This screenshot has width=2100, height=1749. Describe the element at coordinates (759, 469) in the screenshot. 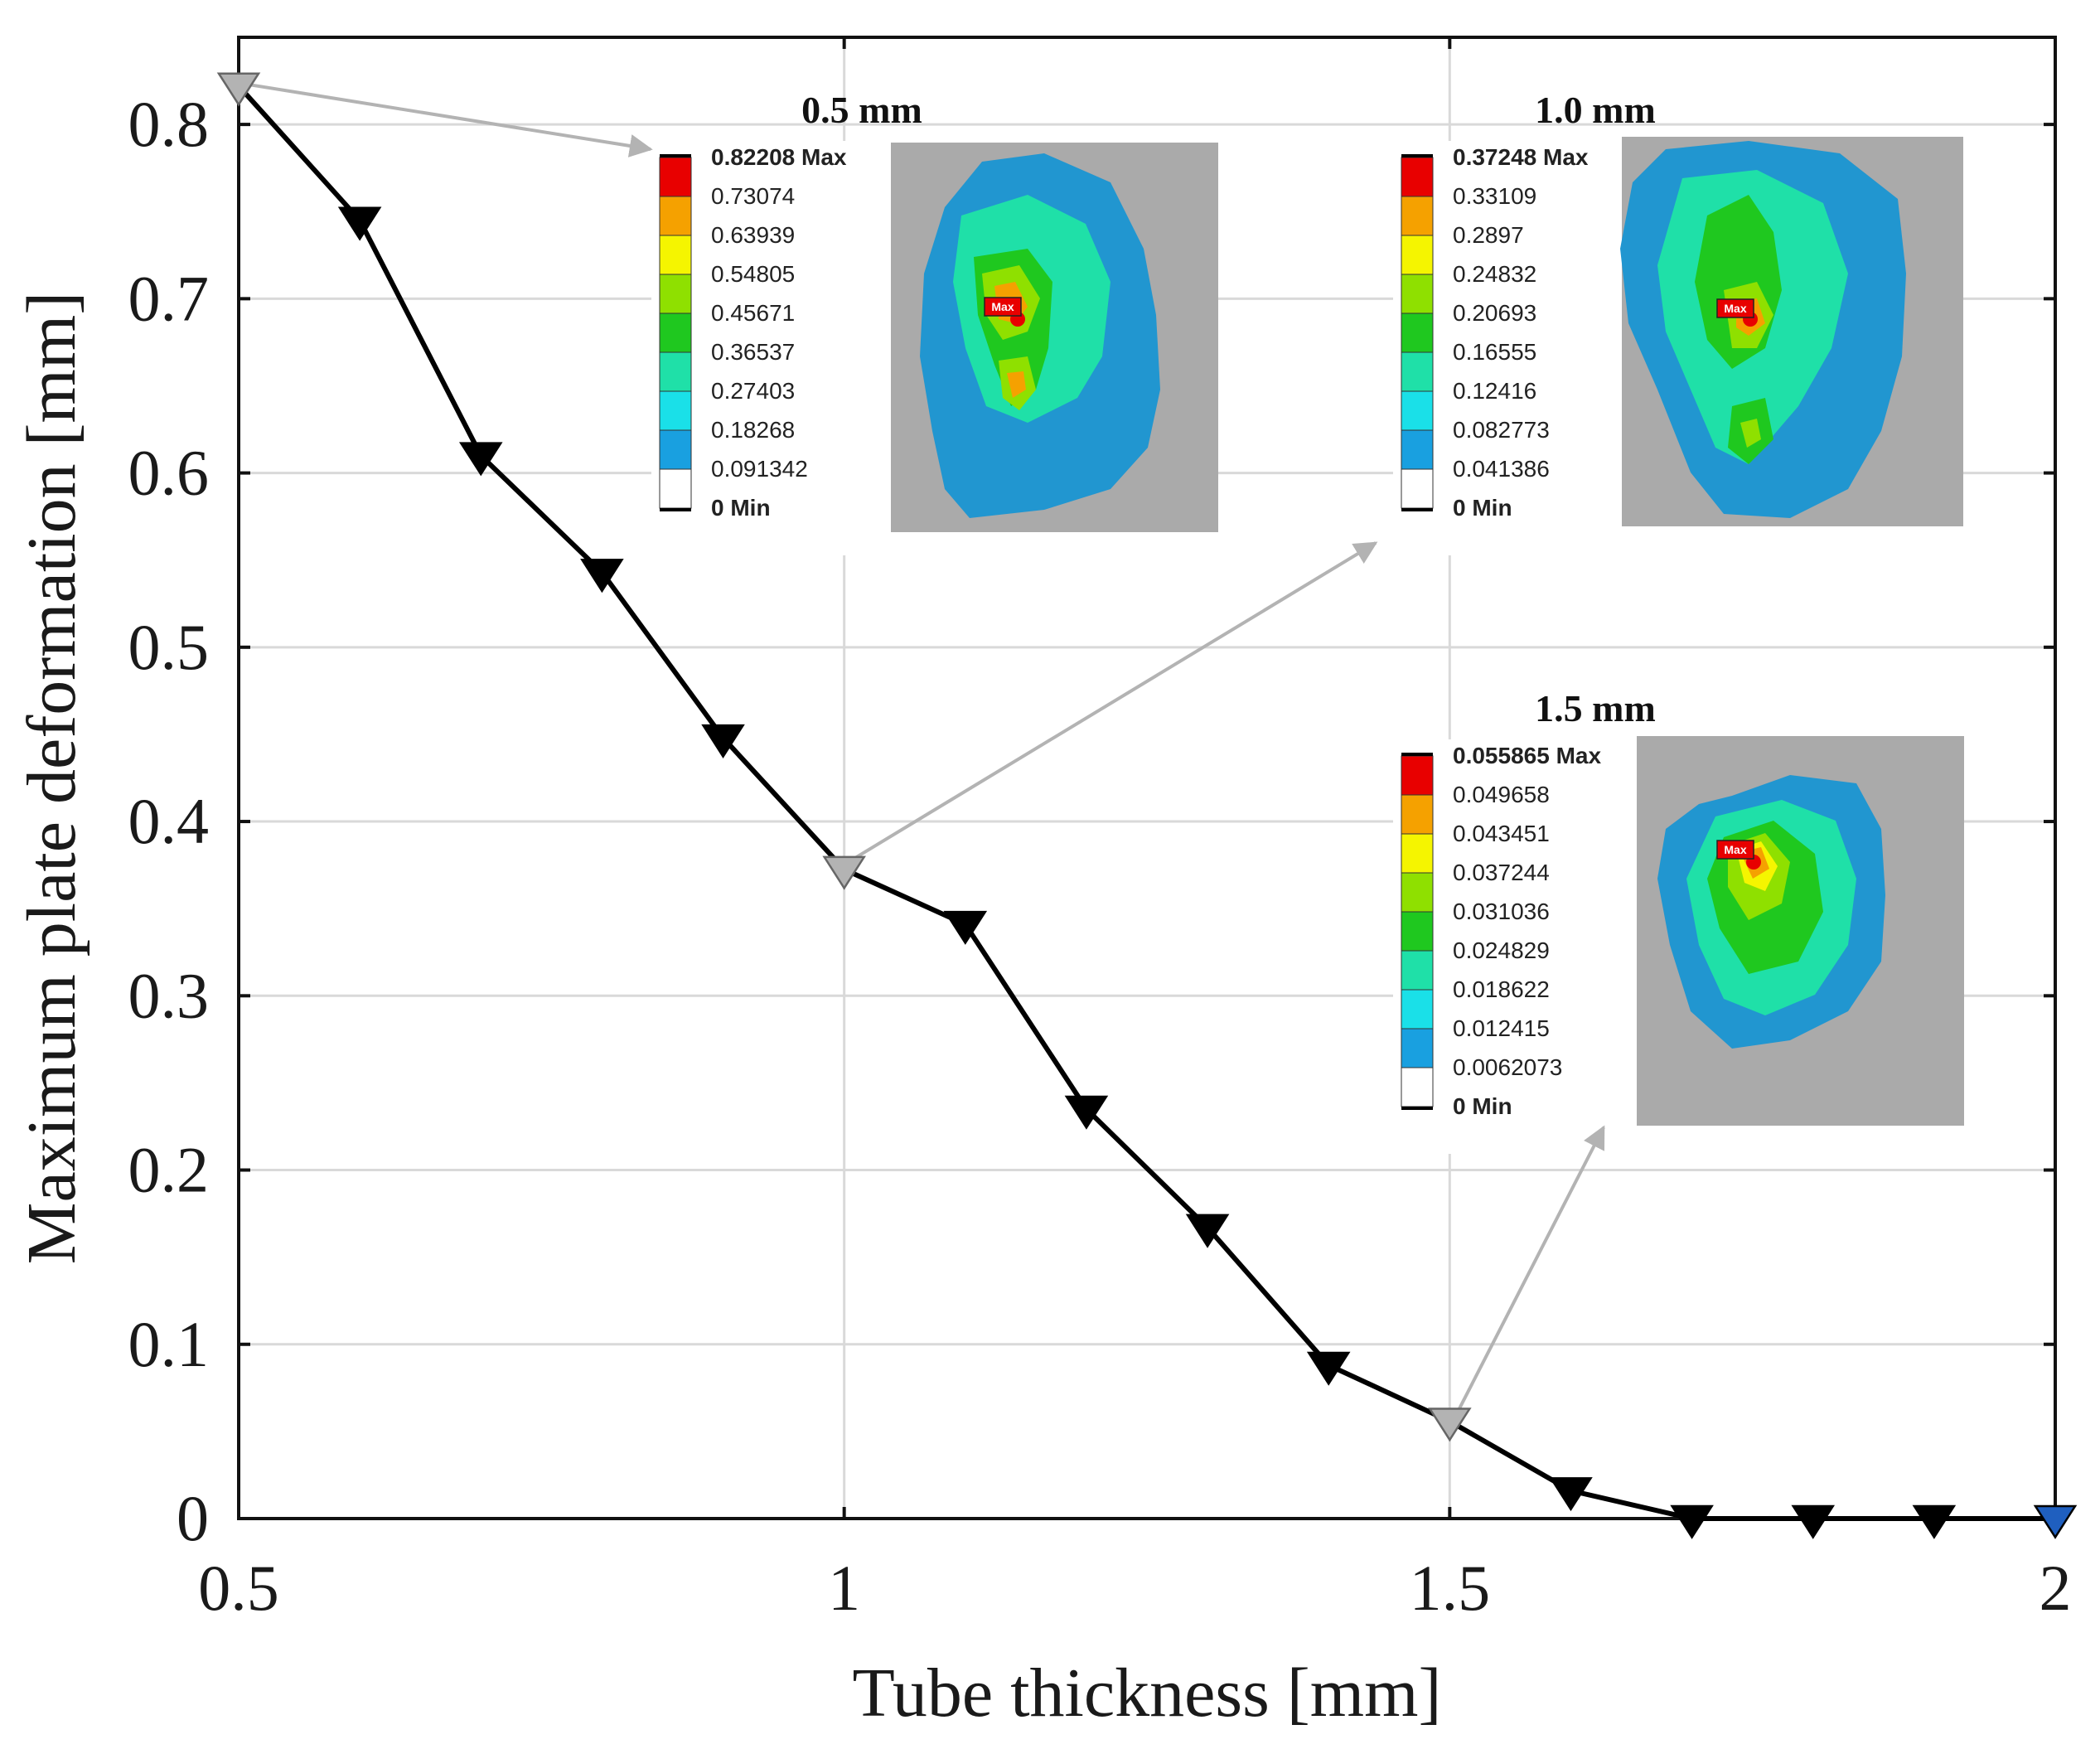

I see `colorbar-label: 0.091342` at that location.